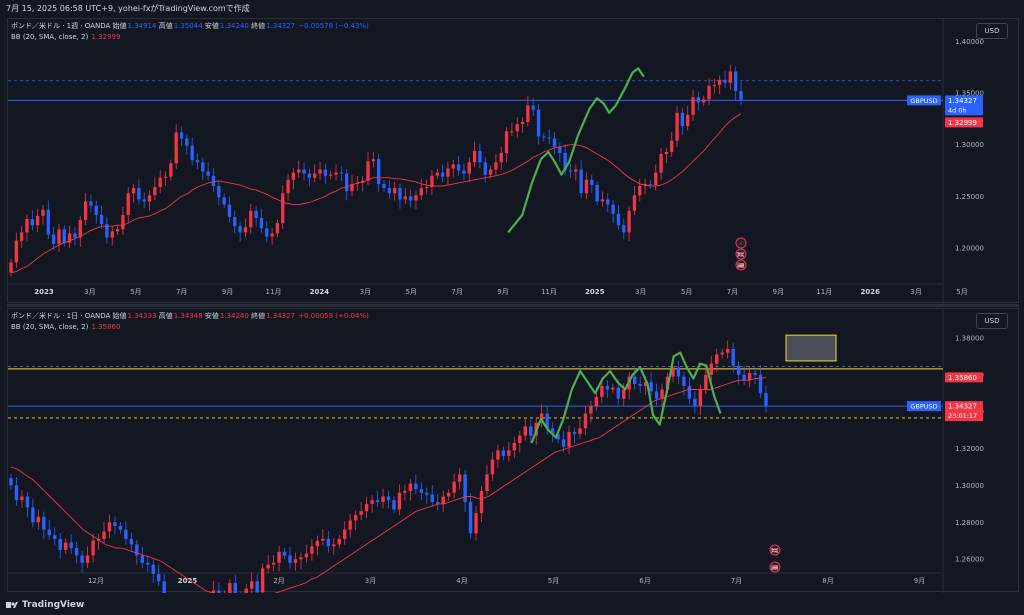 Image resolution: width=1024 pixels, height=615 pixels. Describe the element at coordinates (274, 292) in the screenshot. I see `x-tick-label: 11月` at that location.